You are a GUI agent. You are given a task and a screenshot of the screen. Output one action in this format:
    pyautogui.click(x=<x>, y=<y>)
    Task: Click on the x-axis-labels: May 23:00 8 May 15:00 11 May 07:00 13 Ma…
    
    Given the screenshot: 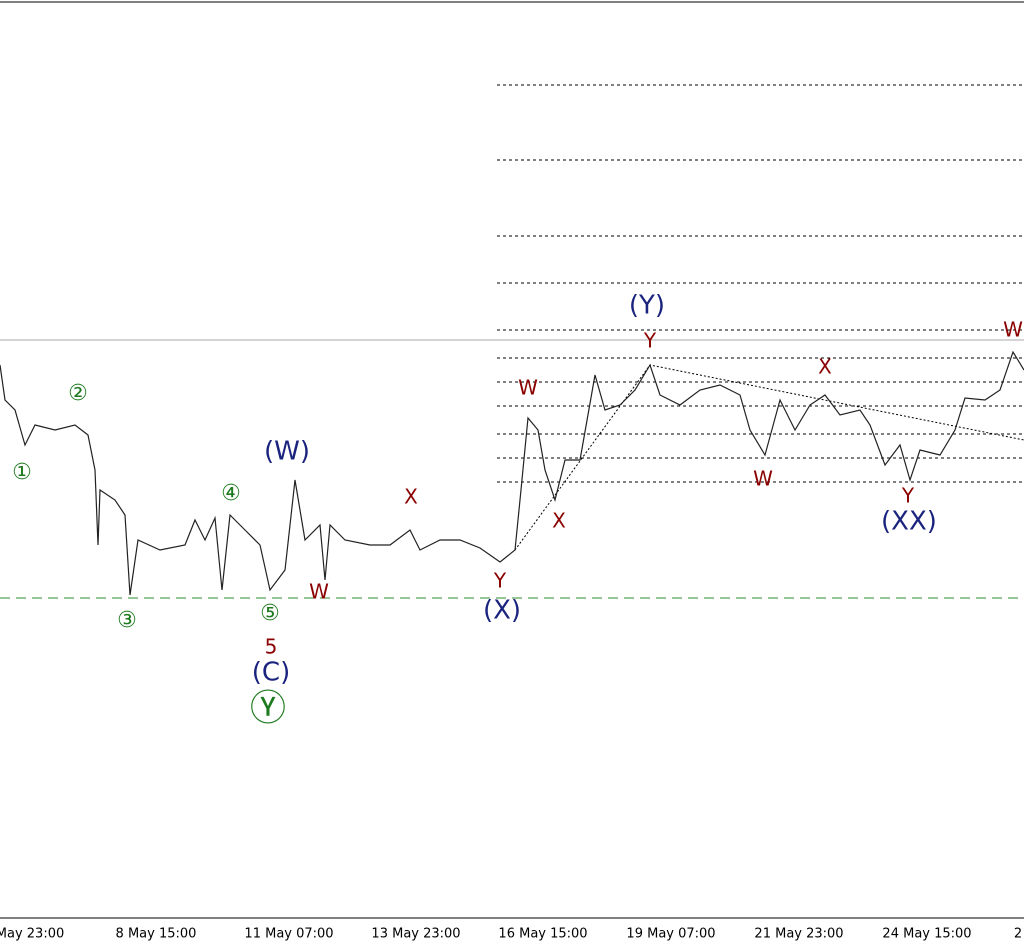 What is the action you would take?
    pyautogui.click(x=511, y=934)
    